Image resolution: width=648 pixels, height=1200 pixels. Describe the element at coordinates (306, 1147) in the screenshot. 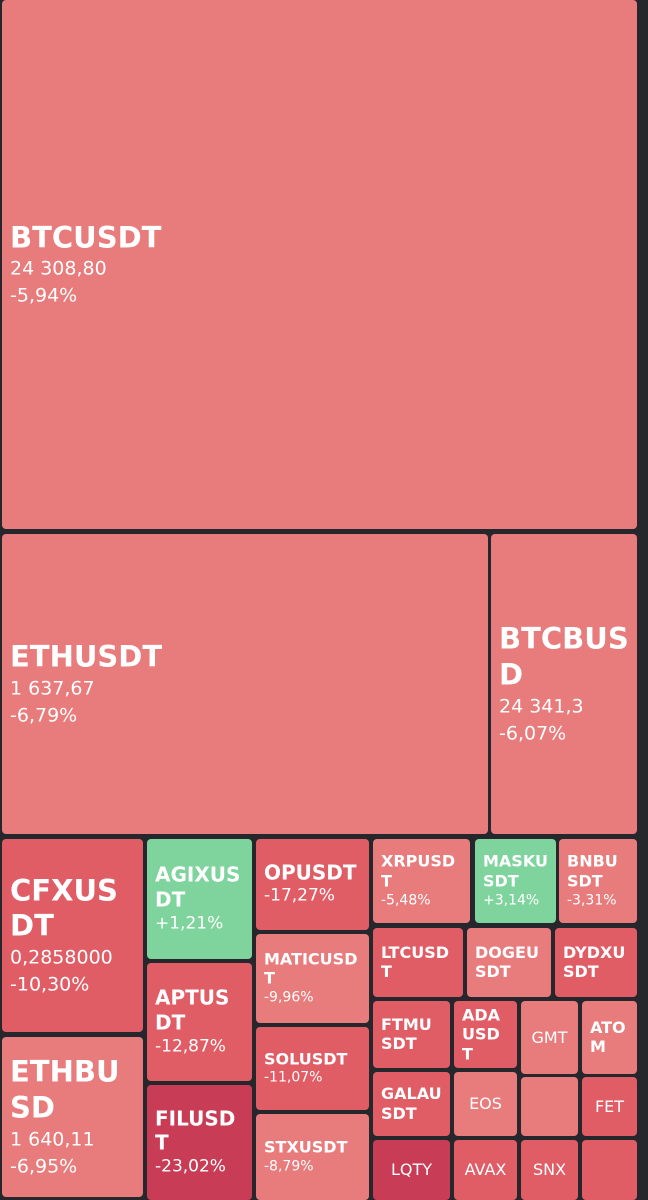

I see `tile-symbol: STXUSDT` at that location.